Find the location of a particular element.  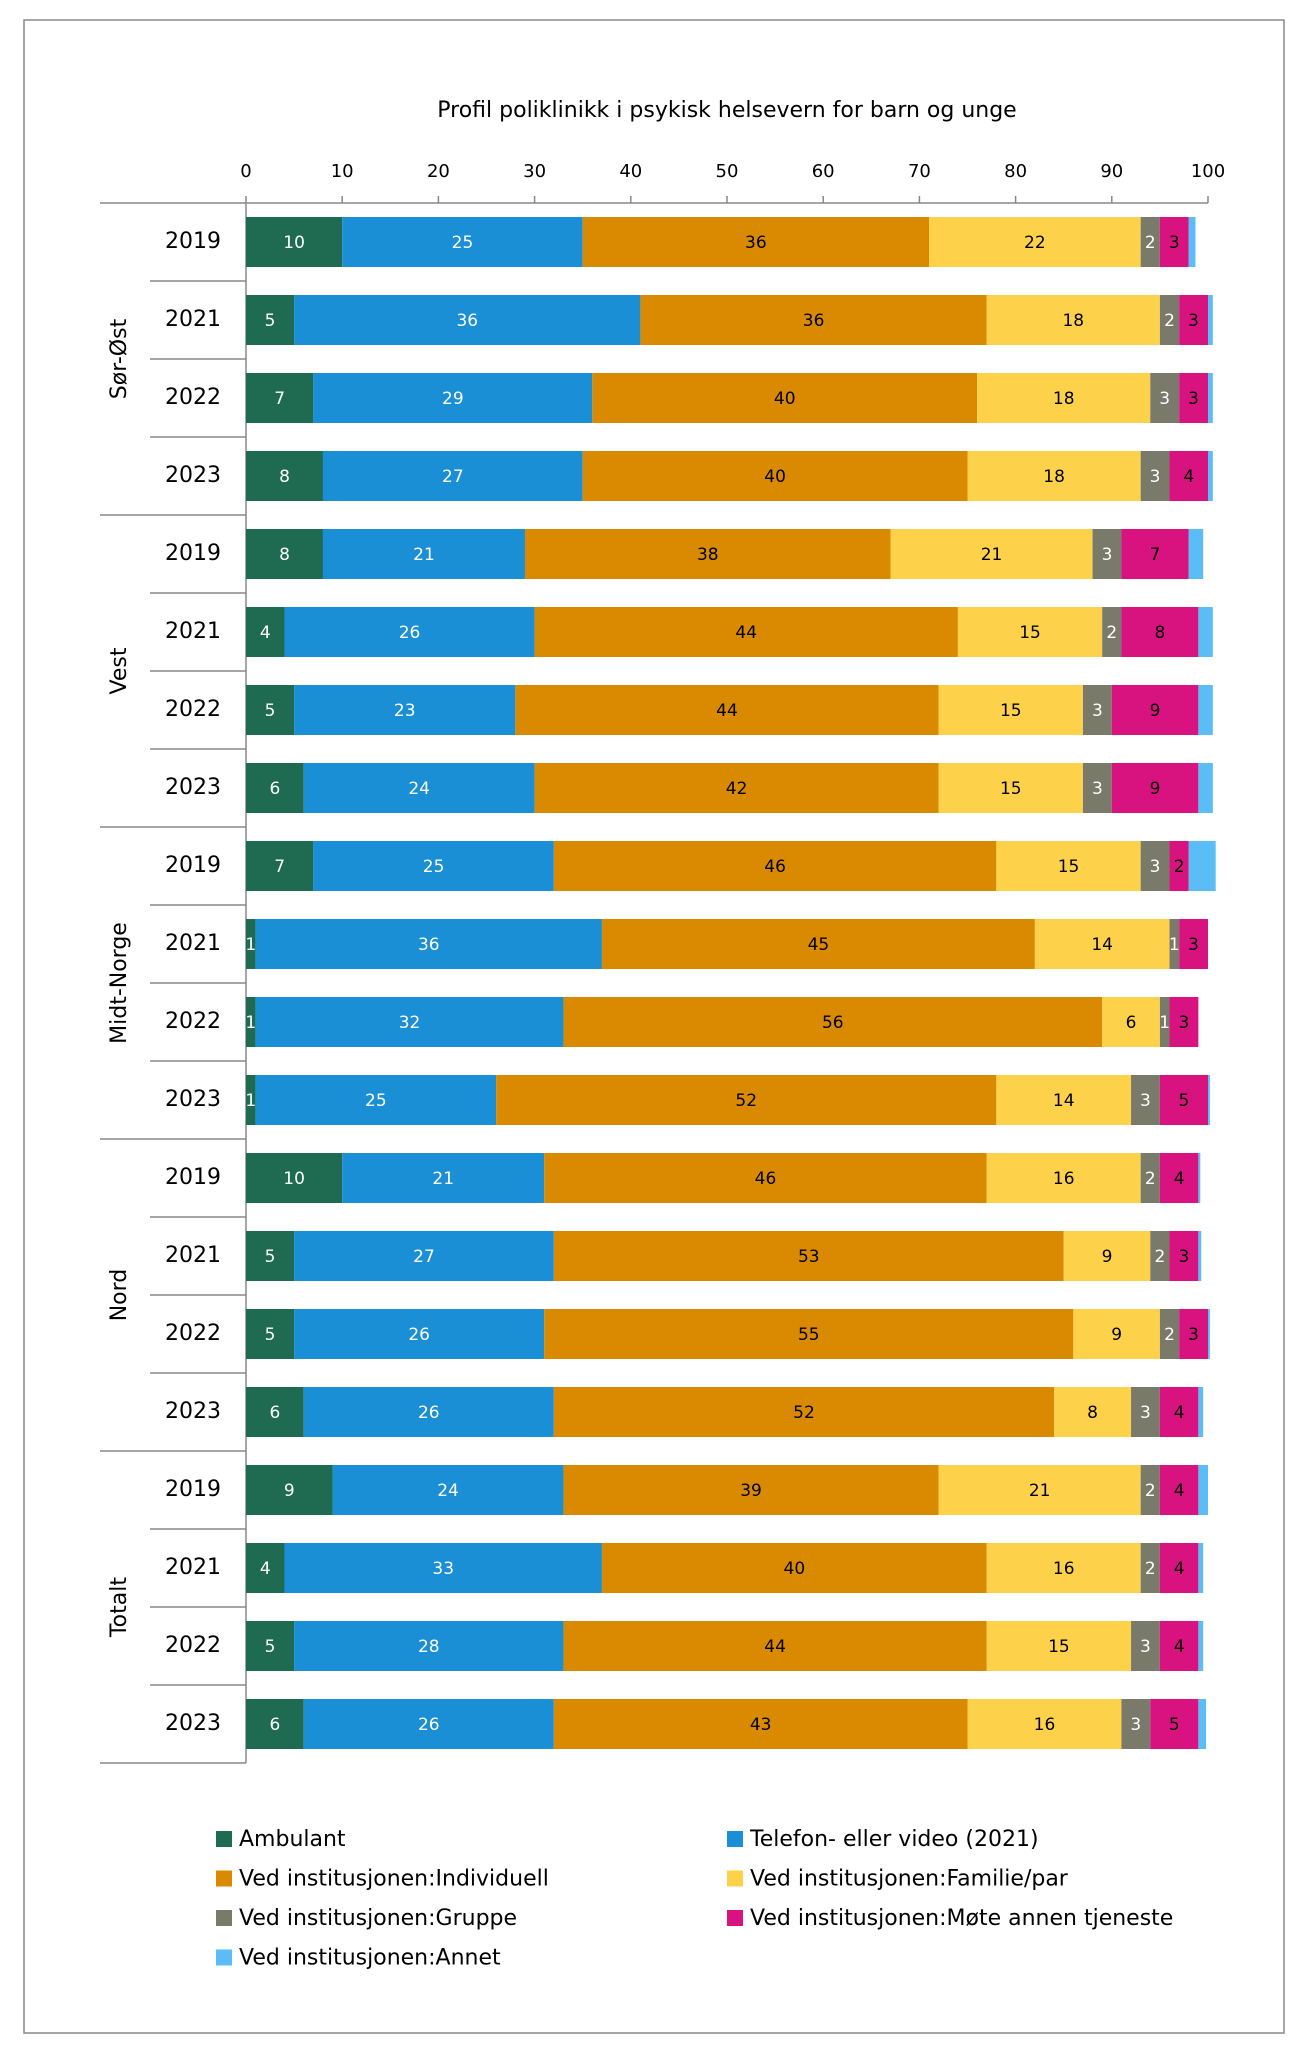

data-label: 28 is located at coordinates (429, 1647).